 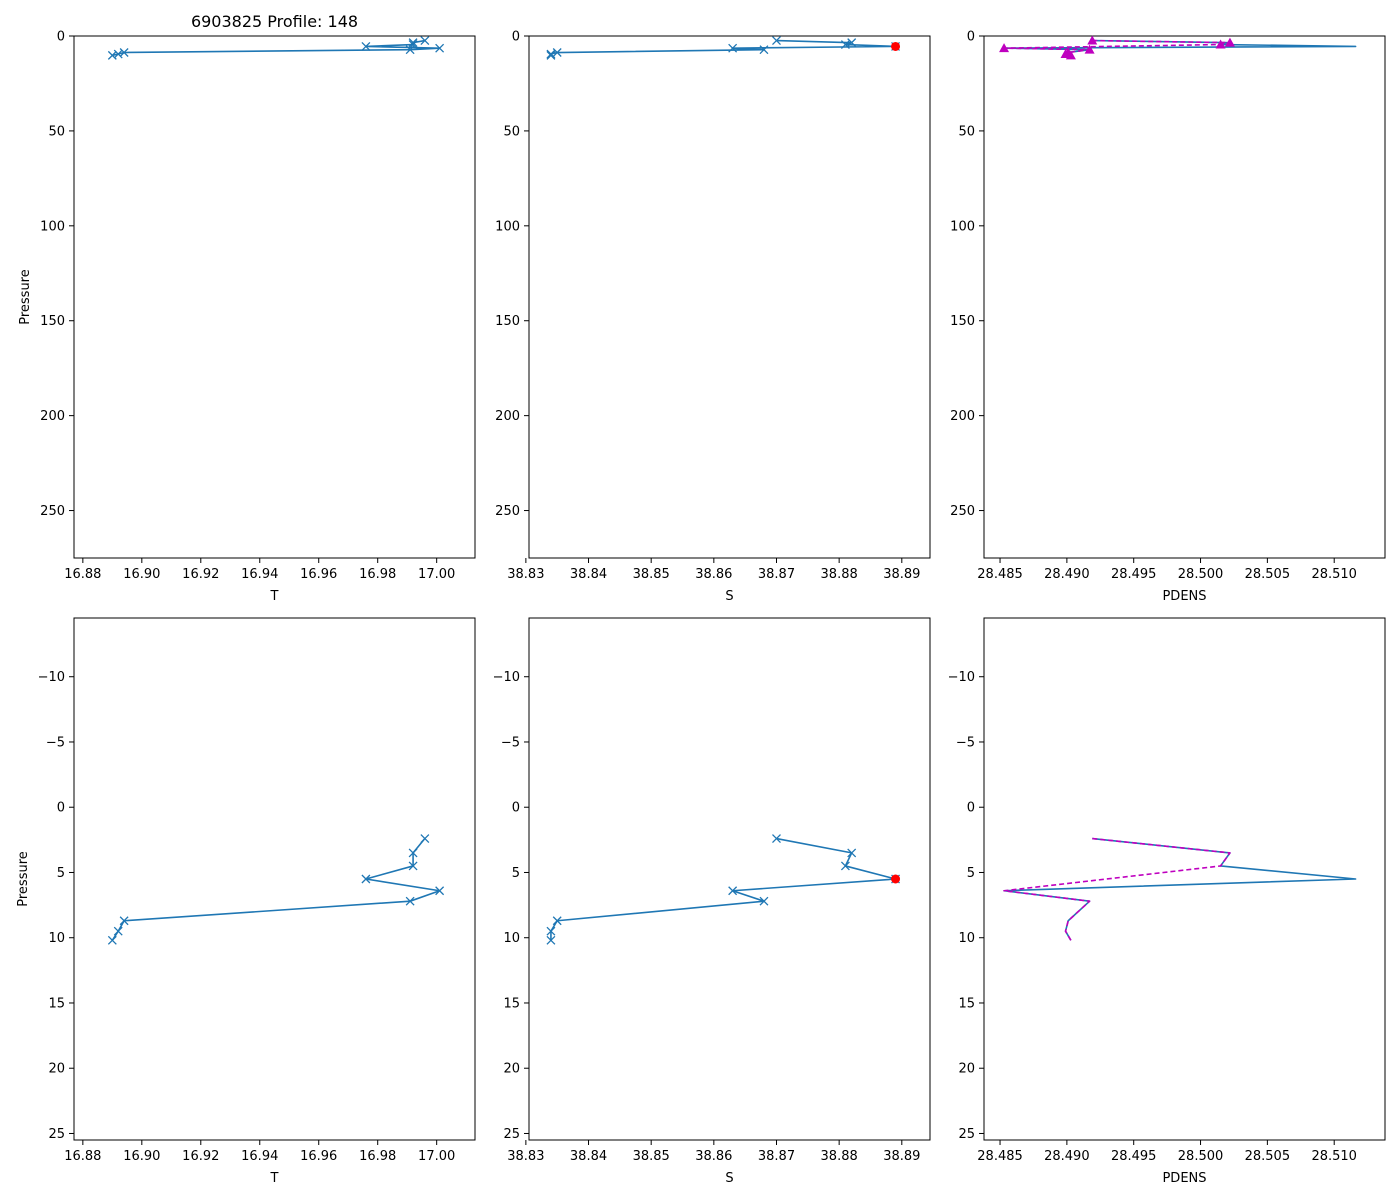 I want to click on y-tick-label: −10, so click(x=51, y=677).